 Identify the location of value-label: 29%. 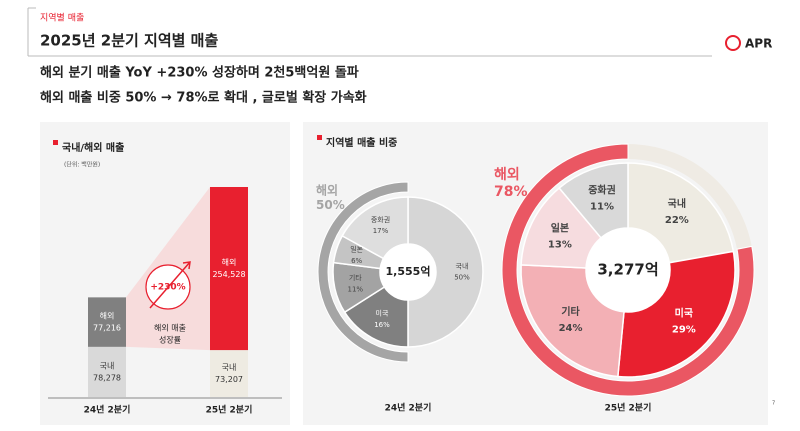
(684, 330).